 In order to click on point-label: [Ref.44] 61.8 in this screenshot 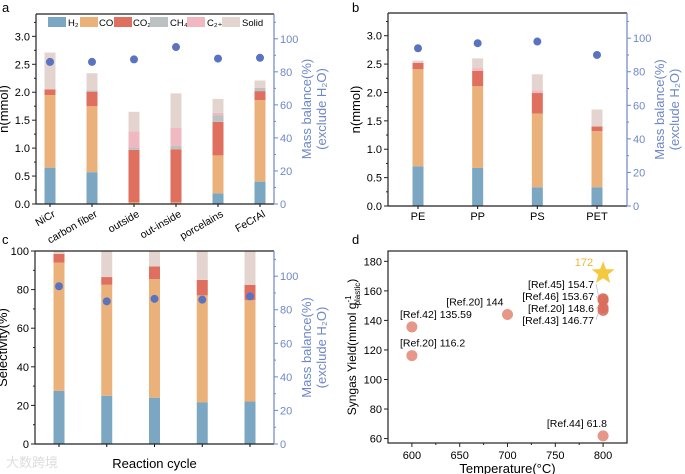, I will do `click(577, 424)`.